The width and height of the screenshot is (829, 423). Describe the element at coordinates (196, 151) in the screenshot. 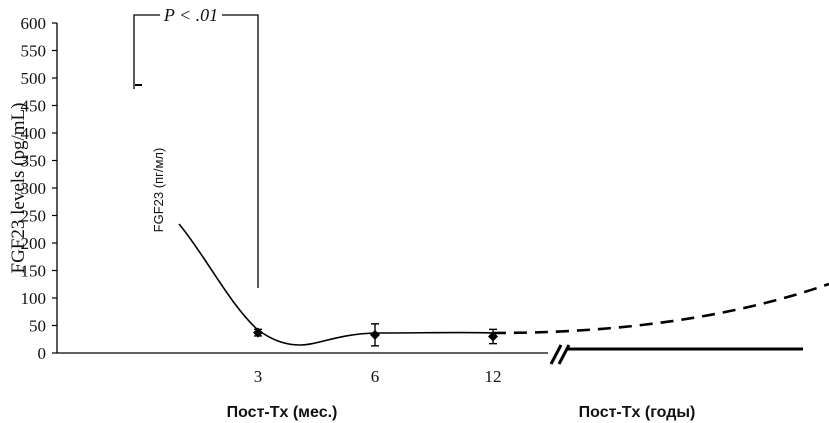

I see `bracket-line` at that location.